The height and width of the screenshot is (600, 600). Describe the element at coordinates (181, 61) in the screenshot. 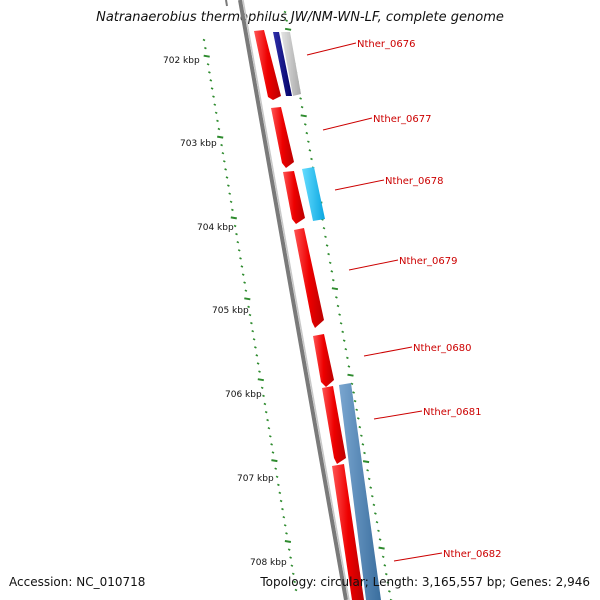

I see `scale-label-702: 702 kbp` at that location.